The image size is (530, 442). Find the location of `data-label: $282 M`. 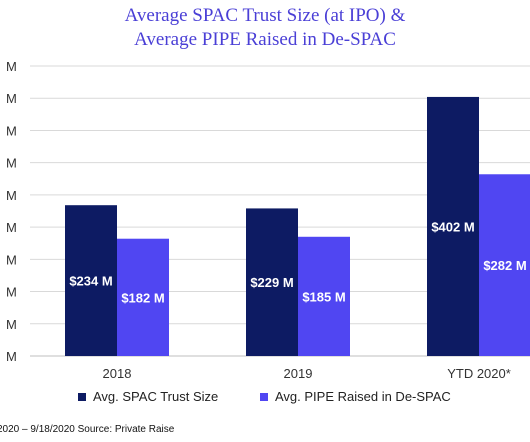

data-label: $282 M is located at coordinates (504, 265).